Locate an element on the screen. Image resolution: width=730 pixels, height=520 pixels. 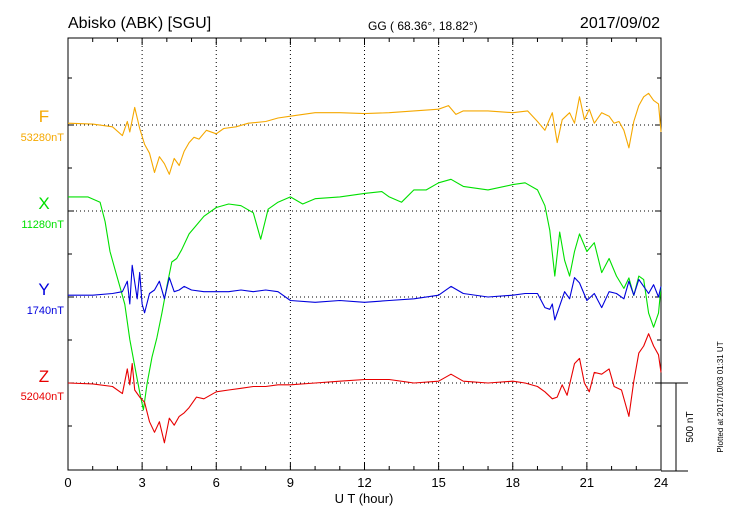
series-line-Y is located at coordinates (365, 292).